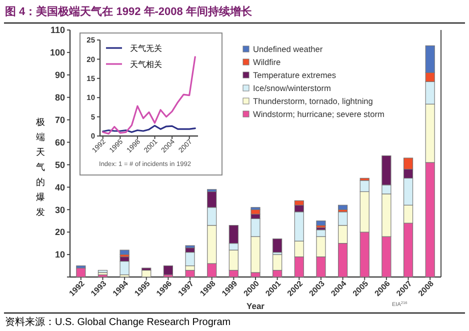 The width and height of the screenshot is (469, 331). Describe the element at coordinates (129, 11) in the screenshot. I see `chart-title: 图 4：美国极端天气在 1992 年-2008 年间持续增长` at that location.